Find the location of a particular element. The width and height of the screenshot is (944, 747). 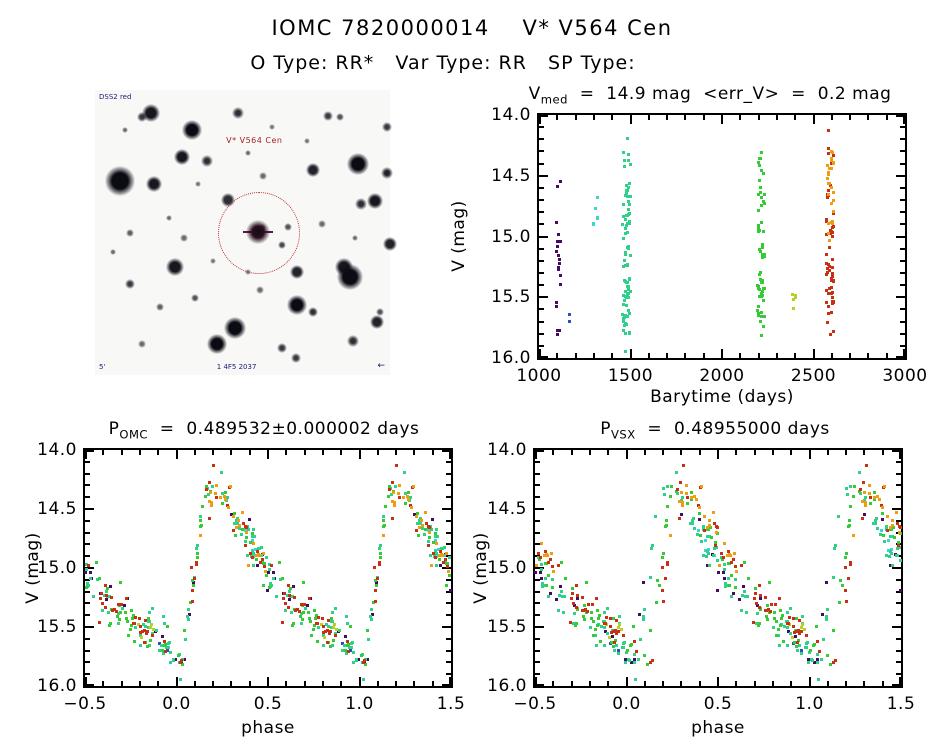

scale-mark: 5' is located at coordinates (102, 367).